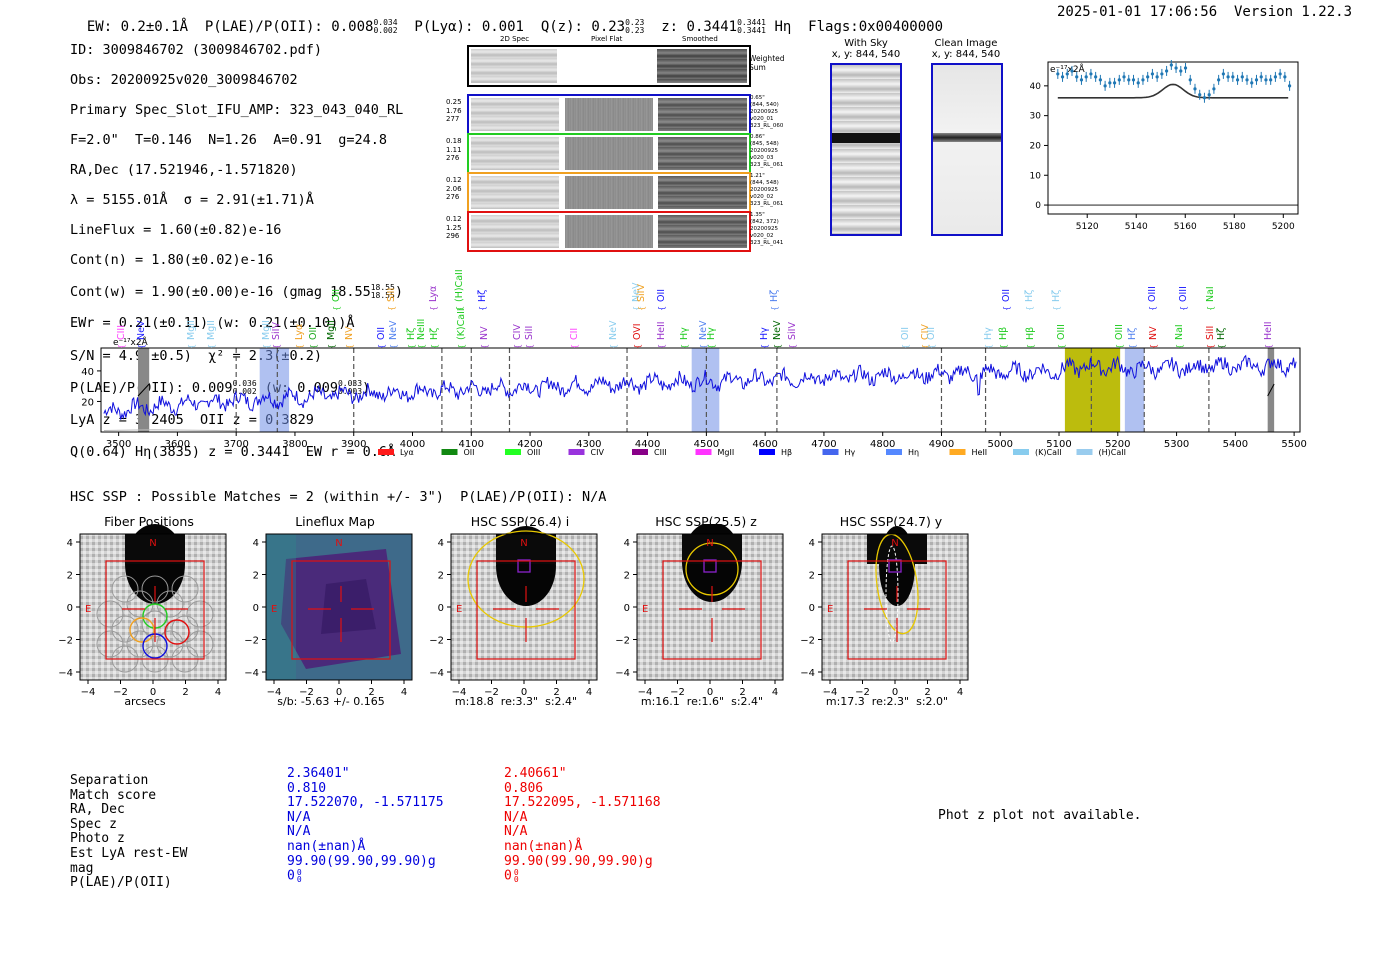 This screenshot has width=1400, height=953. What do you see at coordinates (757, 215) in the screenshot?
I see `cutout-fiber-info: 1.35"` at bounding box center [757, 215].